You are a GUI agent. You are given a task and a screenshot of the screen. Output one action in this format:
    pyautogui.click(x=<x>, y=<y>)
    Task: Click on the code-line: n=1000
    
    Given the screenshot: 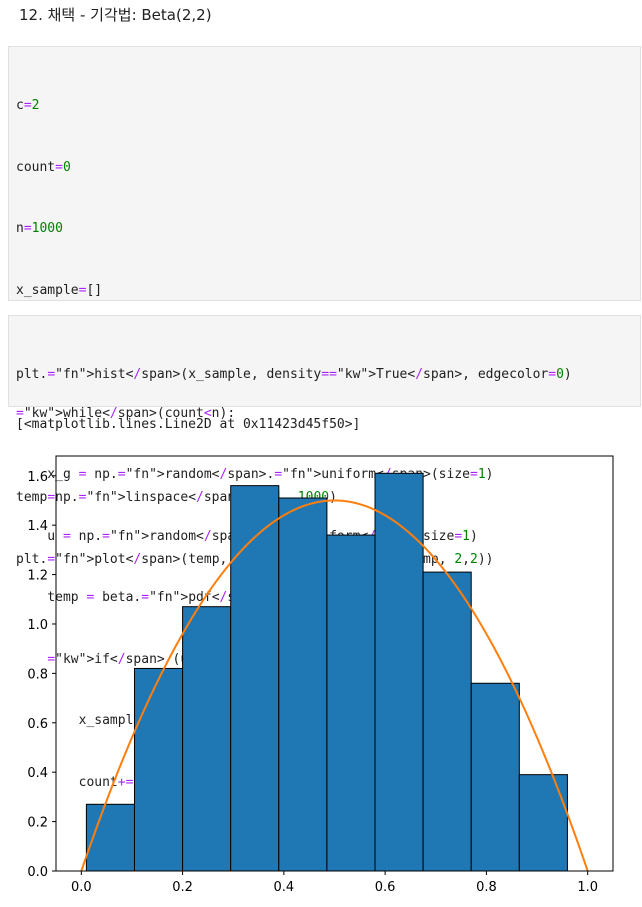 What is the action you would take?
    pyautogui.click(x=39, y=228)
    